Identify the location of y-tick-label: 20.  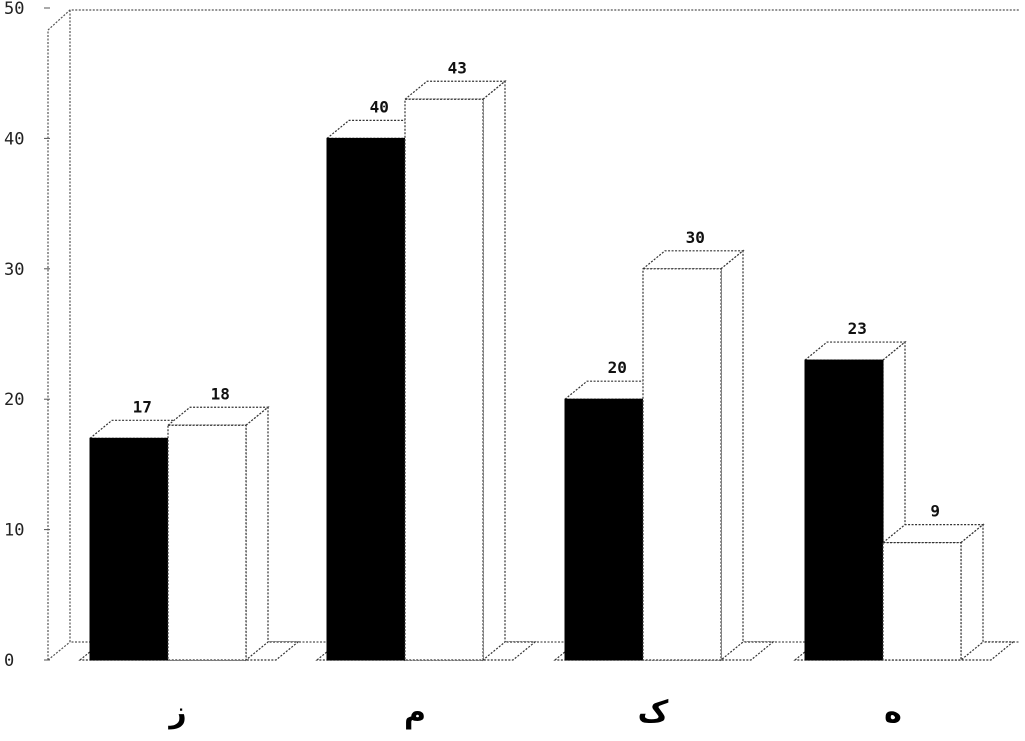
(14, 400).